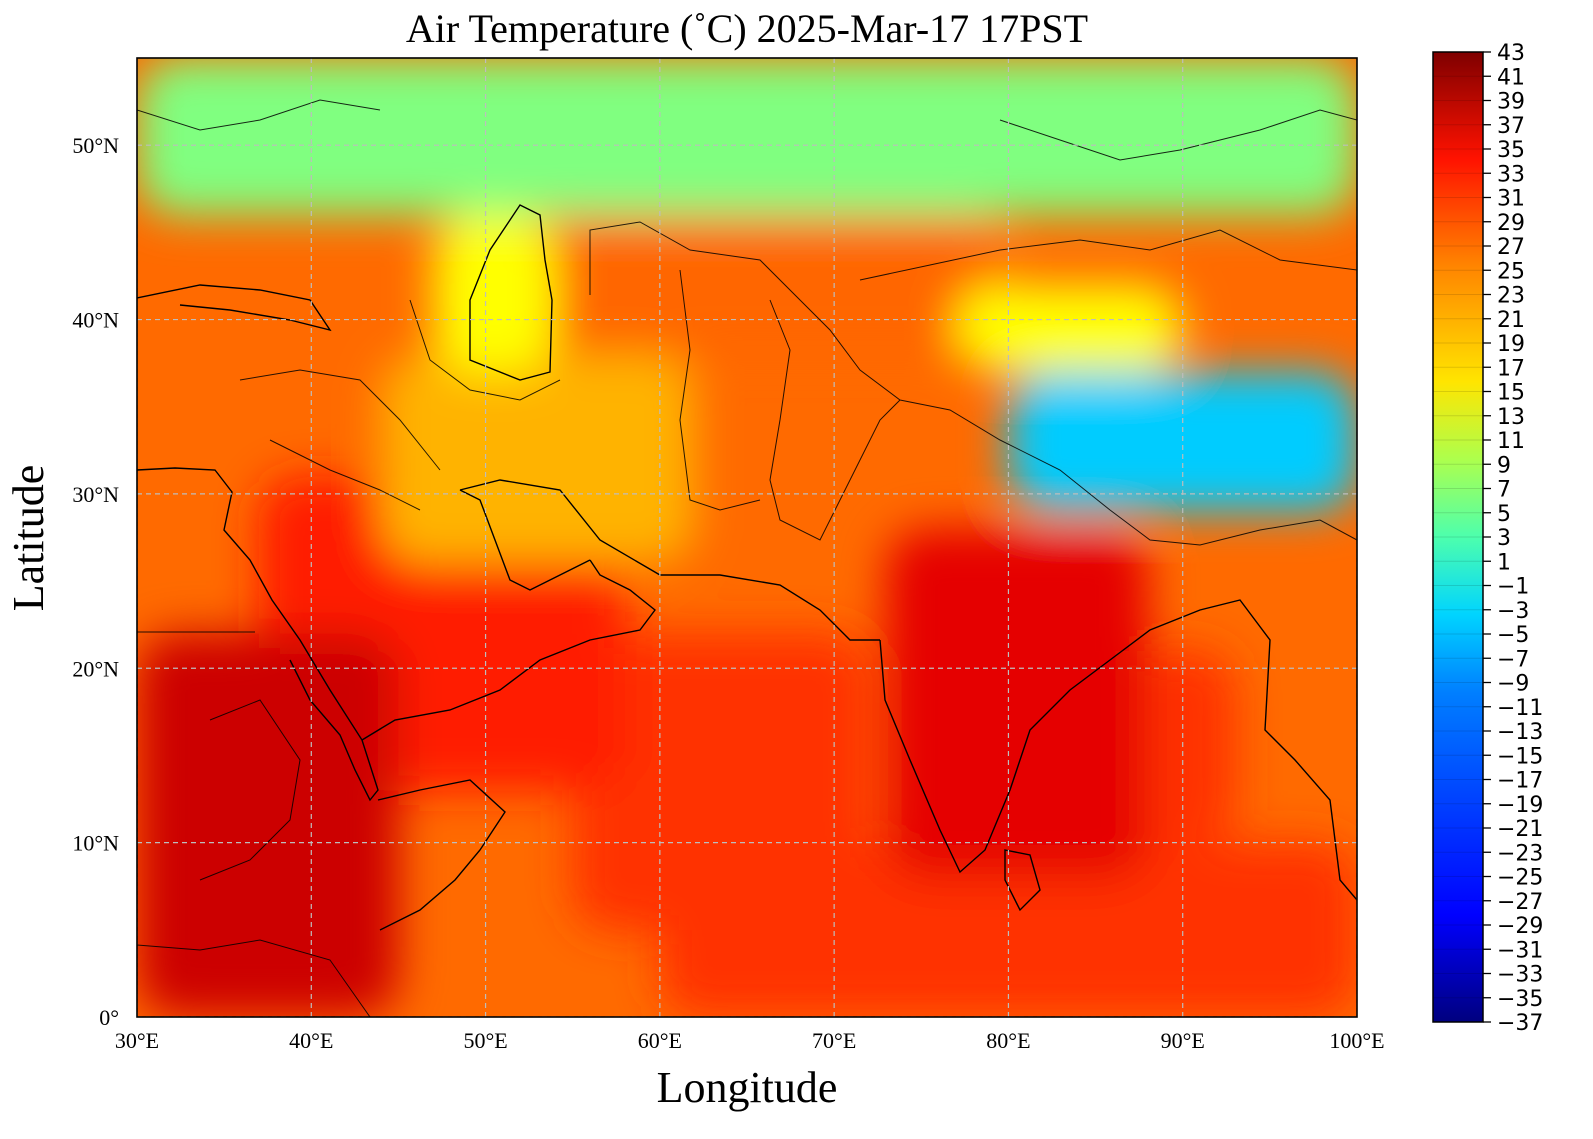 Image resolution: width=1593 pixels, height=1139 pixels. I want to click on colorbar-tick-label: 23, so click(1511, 296).